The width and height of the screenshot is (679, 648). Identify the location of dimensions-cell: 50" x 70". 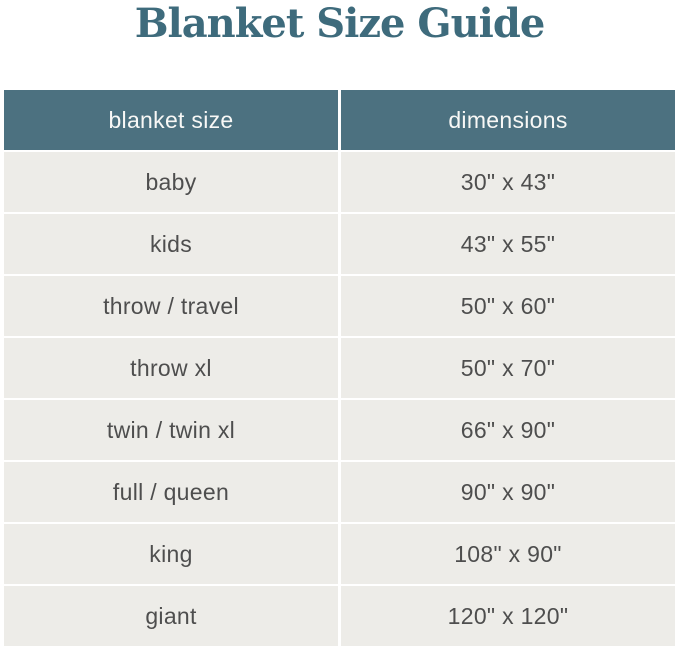
(508, 368).